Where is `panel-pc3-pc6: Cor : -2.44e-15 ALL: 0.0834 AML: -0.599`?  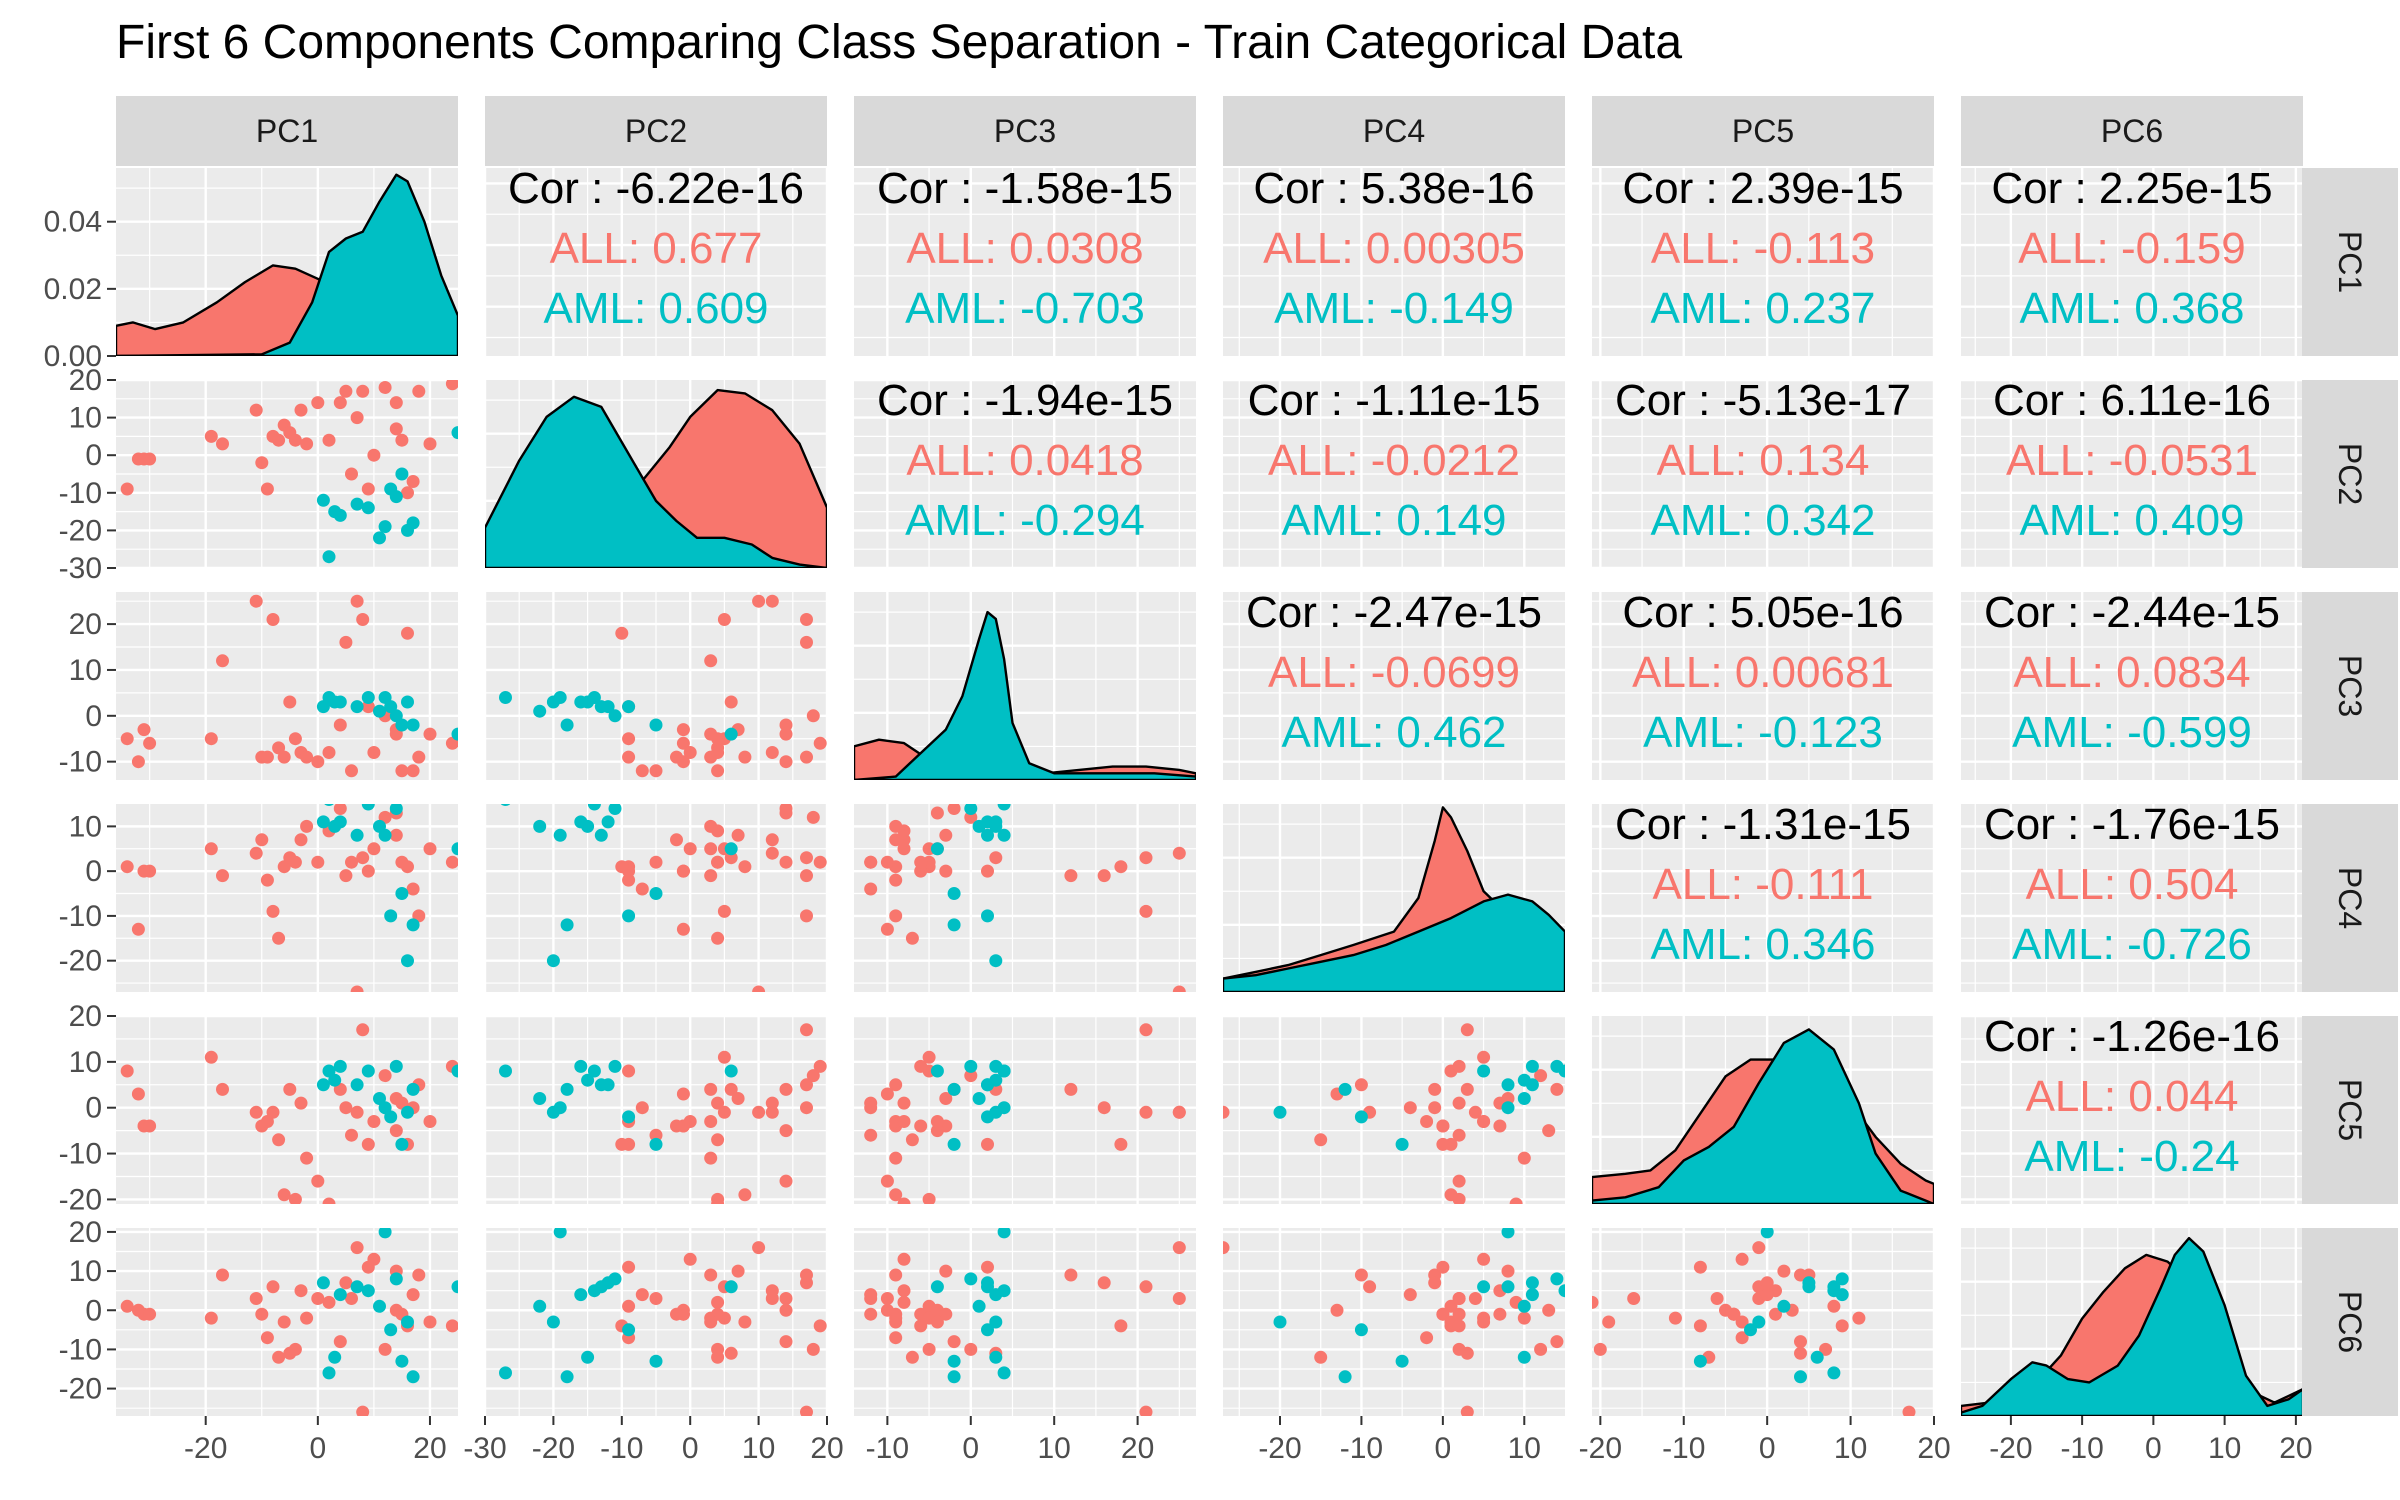
panel-pc3-pc6: Cor : -2.44e-15 ALL: 0.0834 AML: -0.599 is located at coordinates (2132, 684).